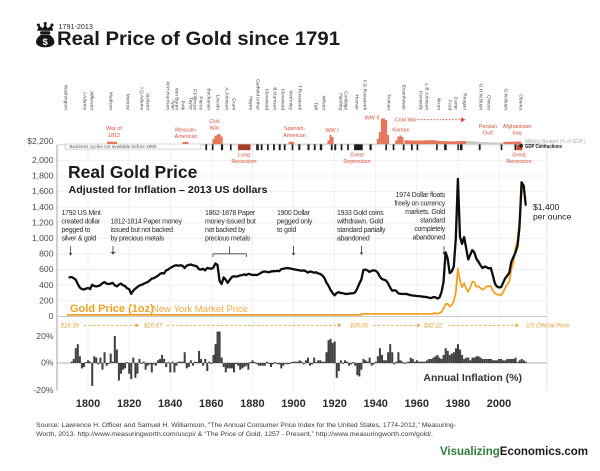 This screenshot has height=471, width=600. Describe the element at coordinates (521, 102) in the screenshot. I see `svg-text: Obama` at that location.